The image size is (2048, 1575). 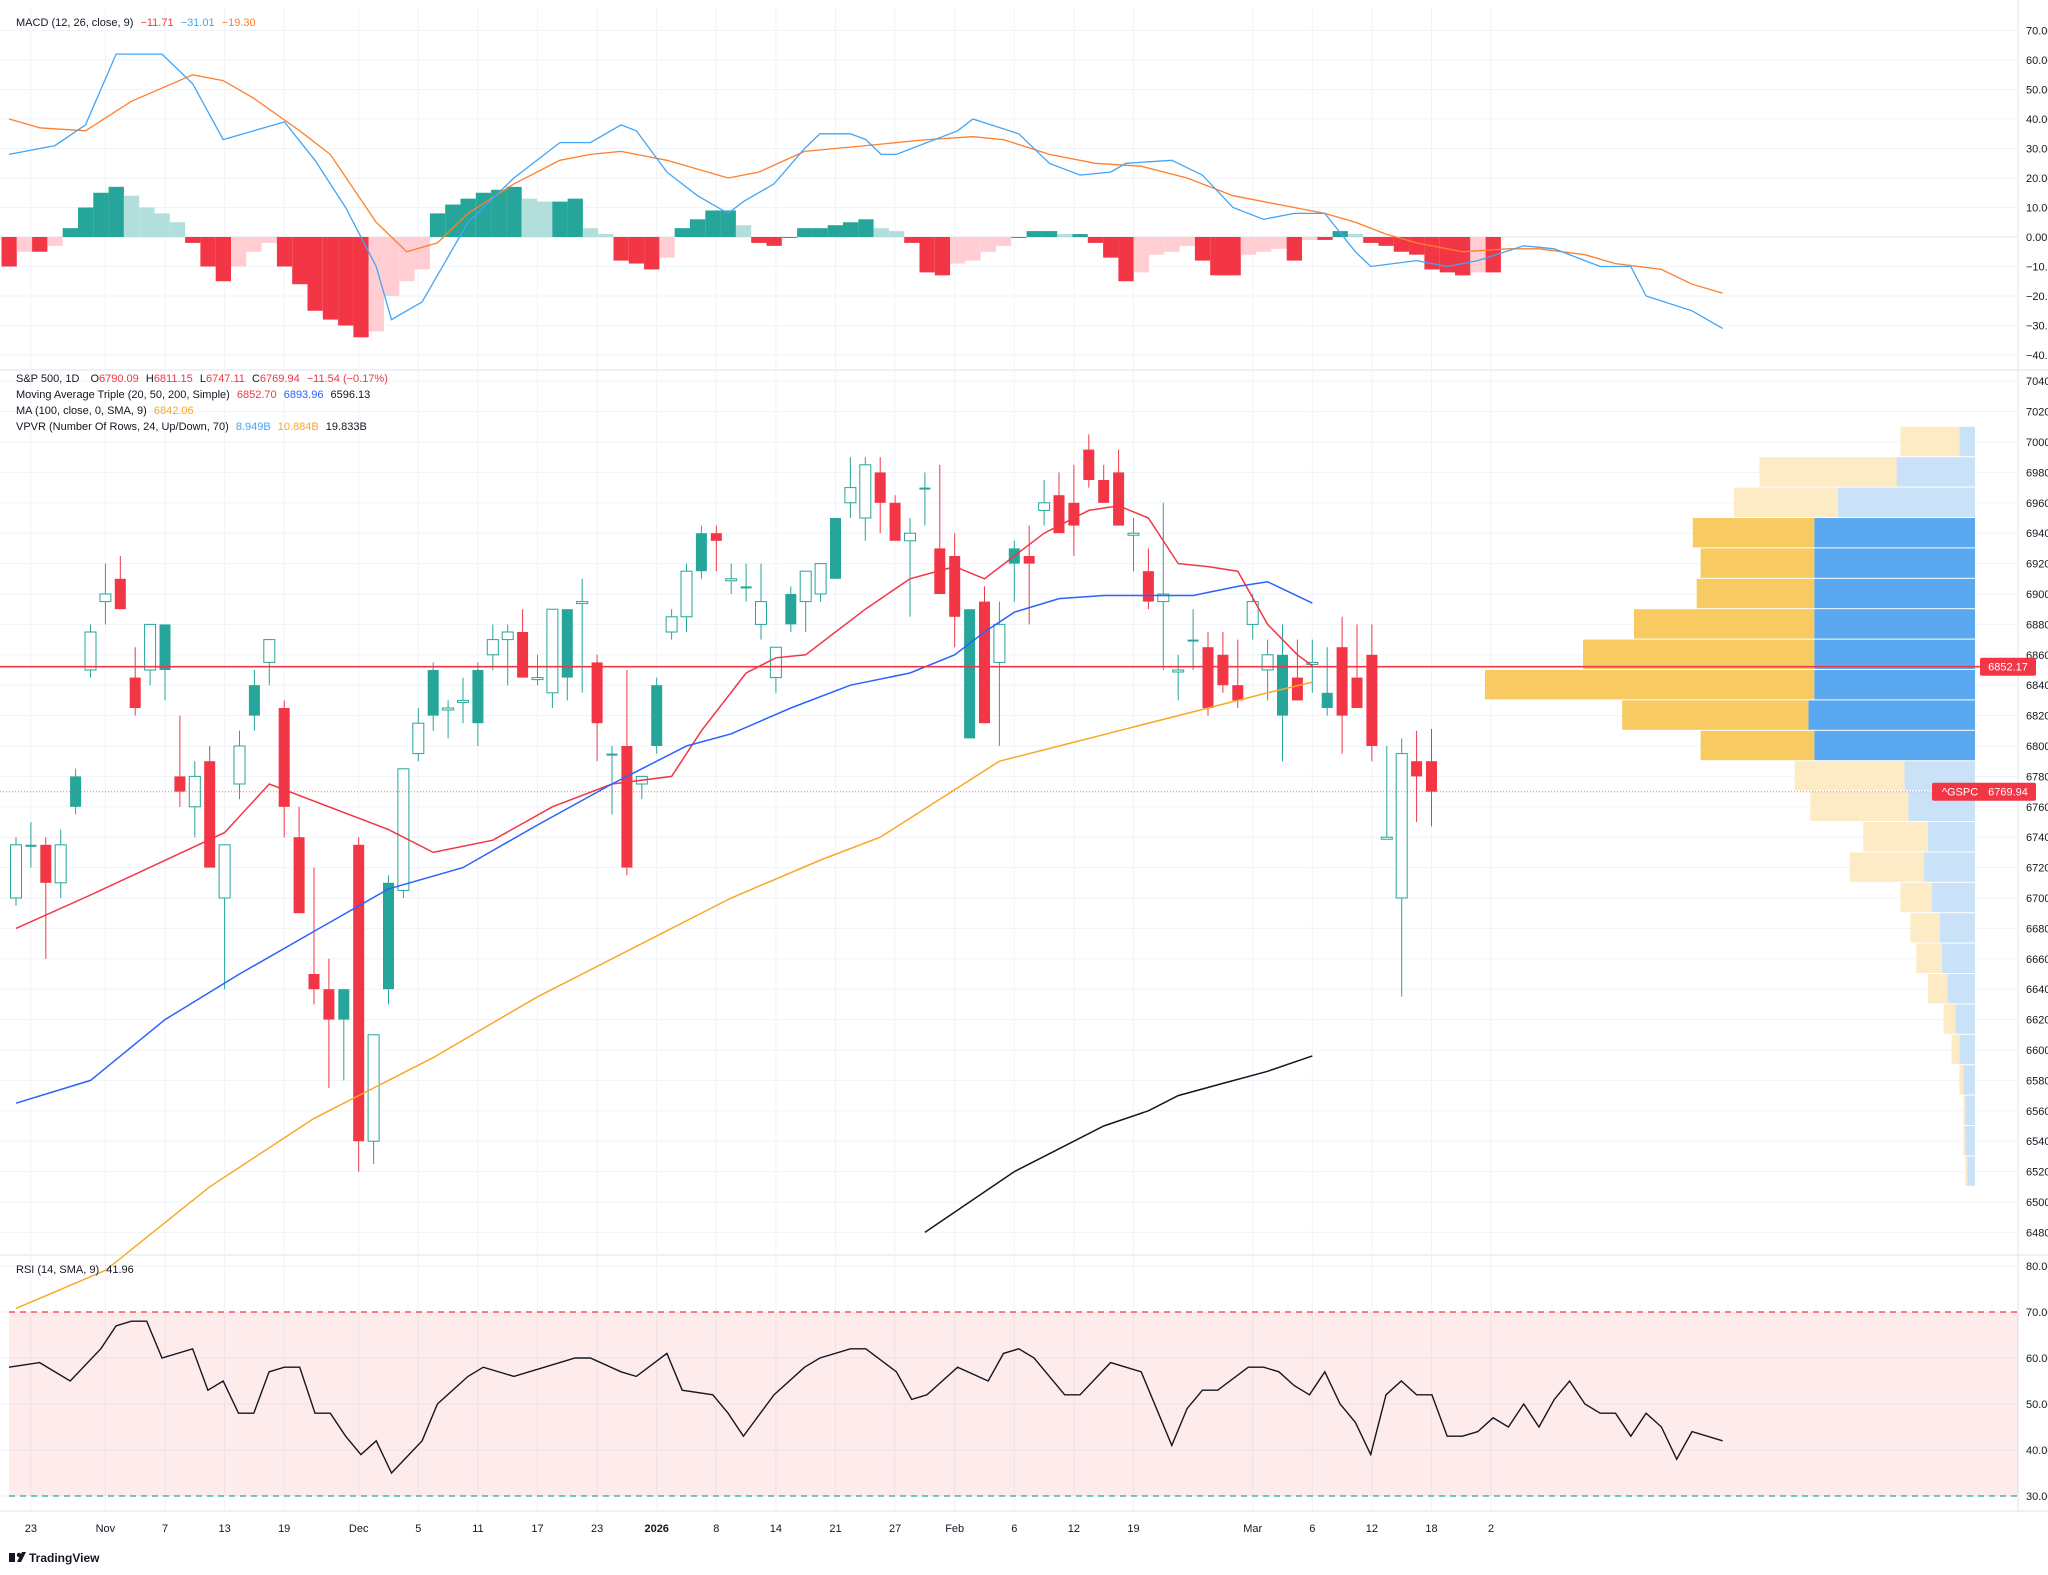 I want to click on ma100-legend: MA (100, close, 0, SMA, 9) 6842.06, so click(x=105, y=411).